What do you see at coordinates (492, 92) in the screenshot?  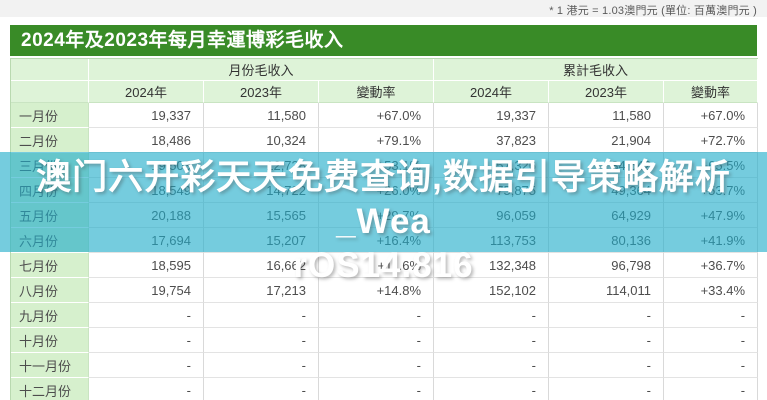 I see `col-header-cumulative-2024: 2024年` at bounding box center [492, 92].